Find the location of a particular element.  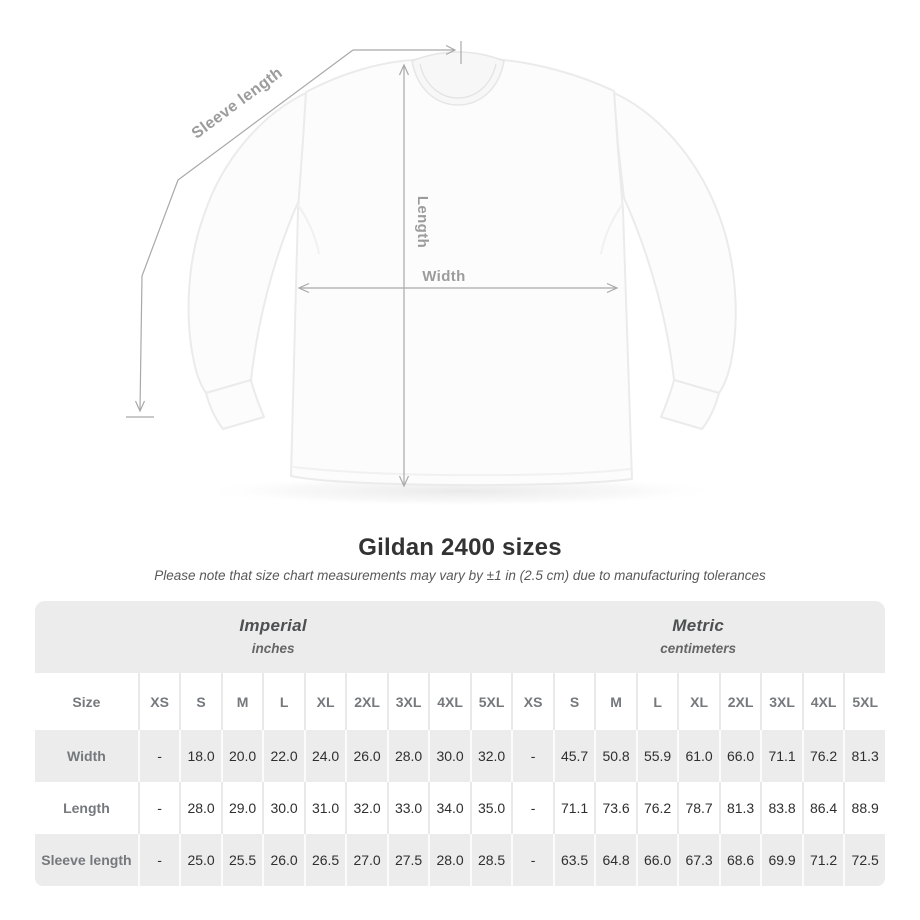

size-column-5xl-metric: 5XL is located at coordinates (864, 701).